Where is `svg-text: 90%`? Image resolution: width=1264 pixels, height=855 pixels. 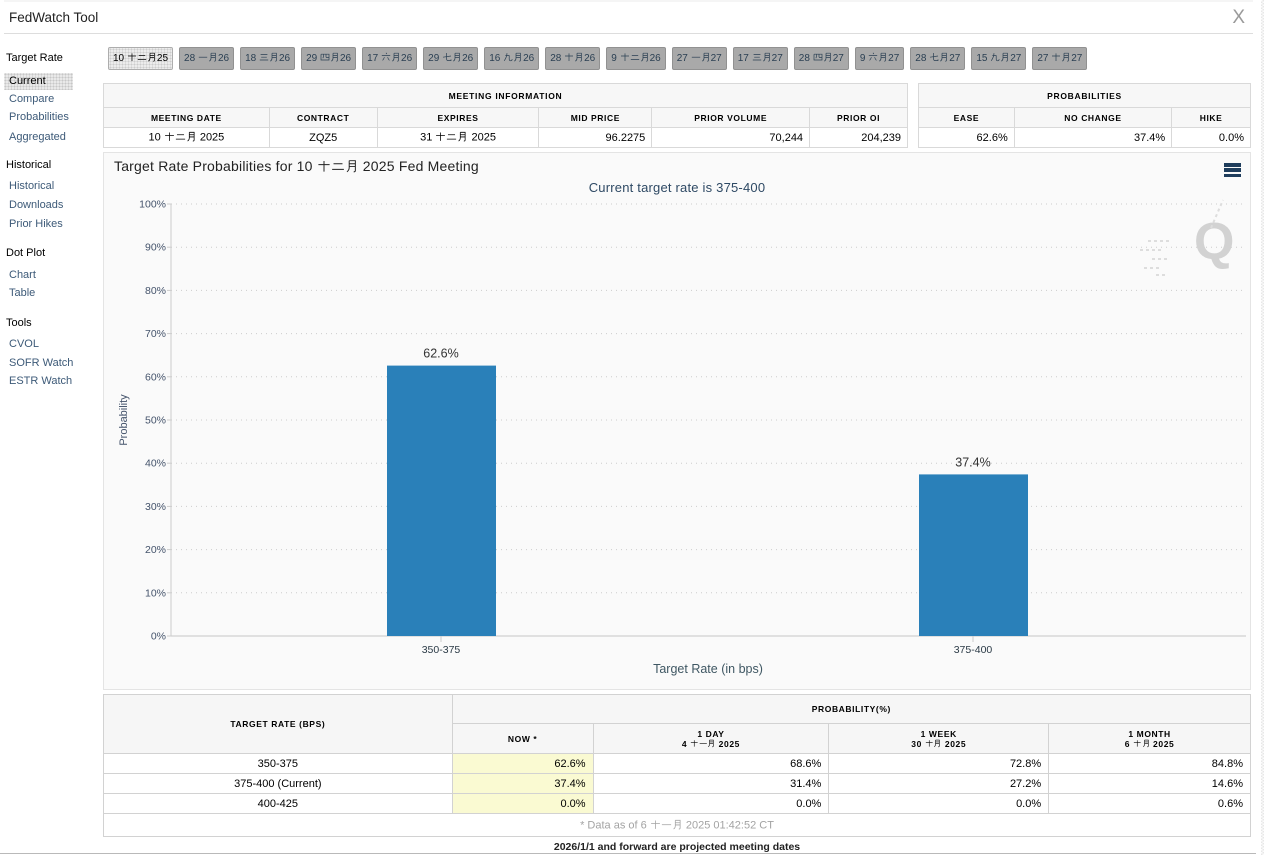 svg-text: 90% is located at coordinates (155, 248).